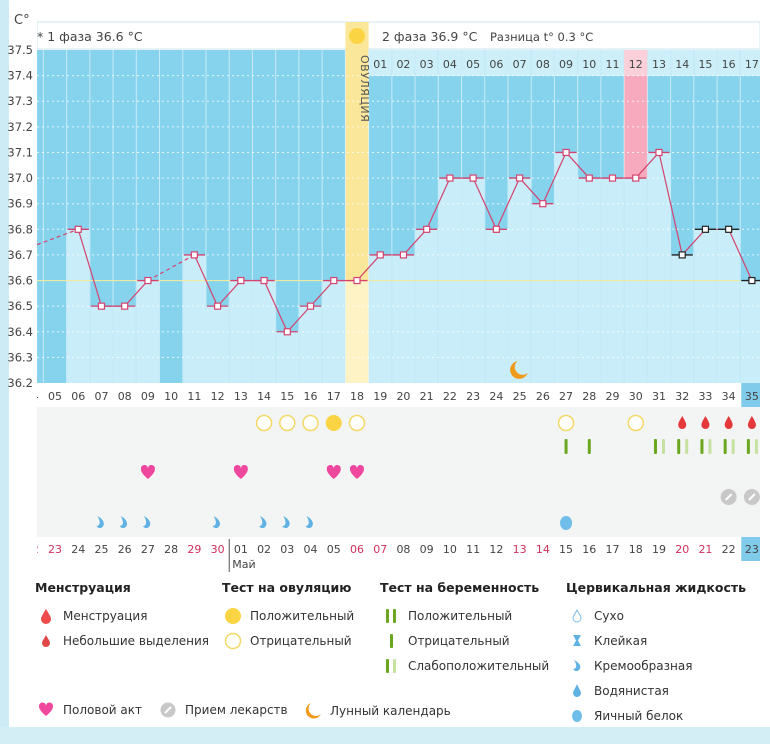 The width and height of the screenshot is (770, 744). I want to click on cycle-day-label: 17, so click(334, 396).